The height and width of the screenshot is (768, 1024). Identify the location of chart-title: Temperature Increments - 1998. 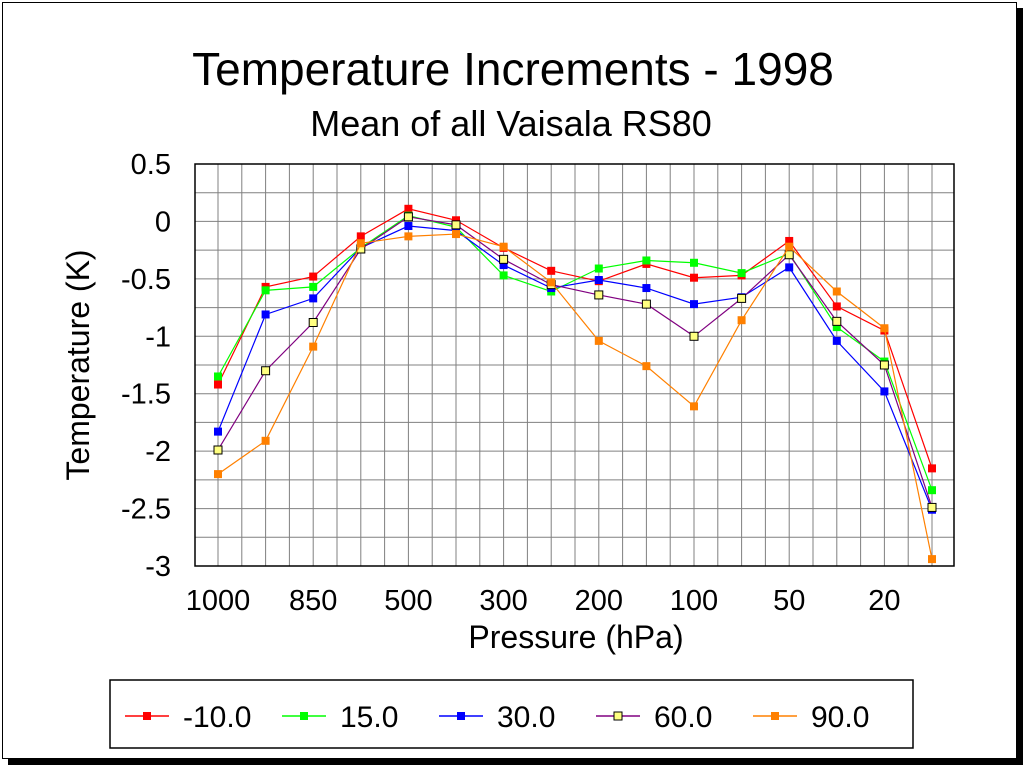
(513, 69).